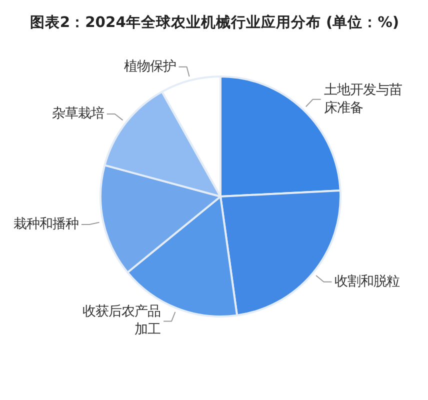 Image resolution: width=428 pixels, height=400 pixels. I want to click on slice-label: 收获后农产品加工, so click(121, 321).